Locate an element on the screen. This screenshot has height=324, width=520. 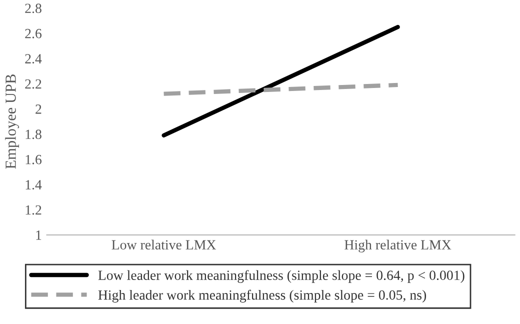
y-tick-label: 1.4 is located at coordinates (34, 185).